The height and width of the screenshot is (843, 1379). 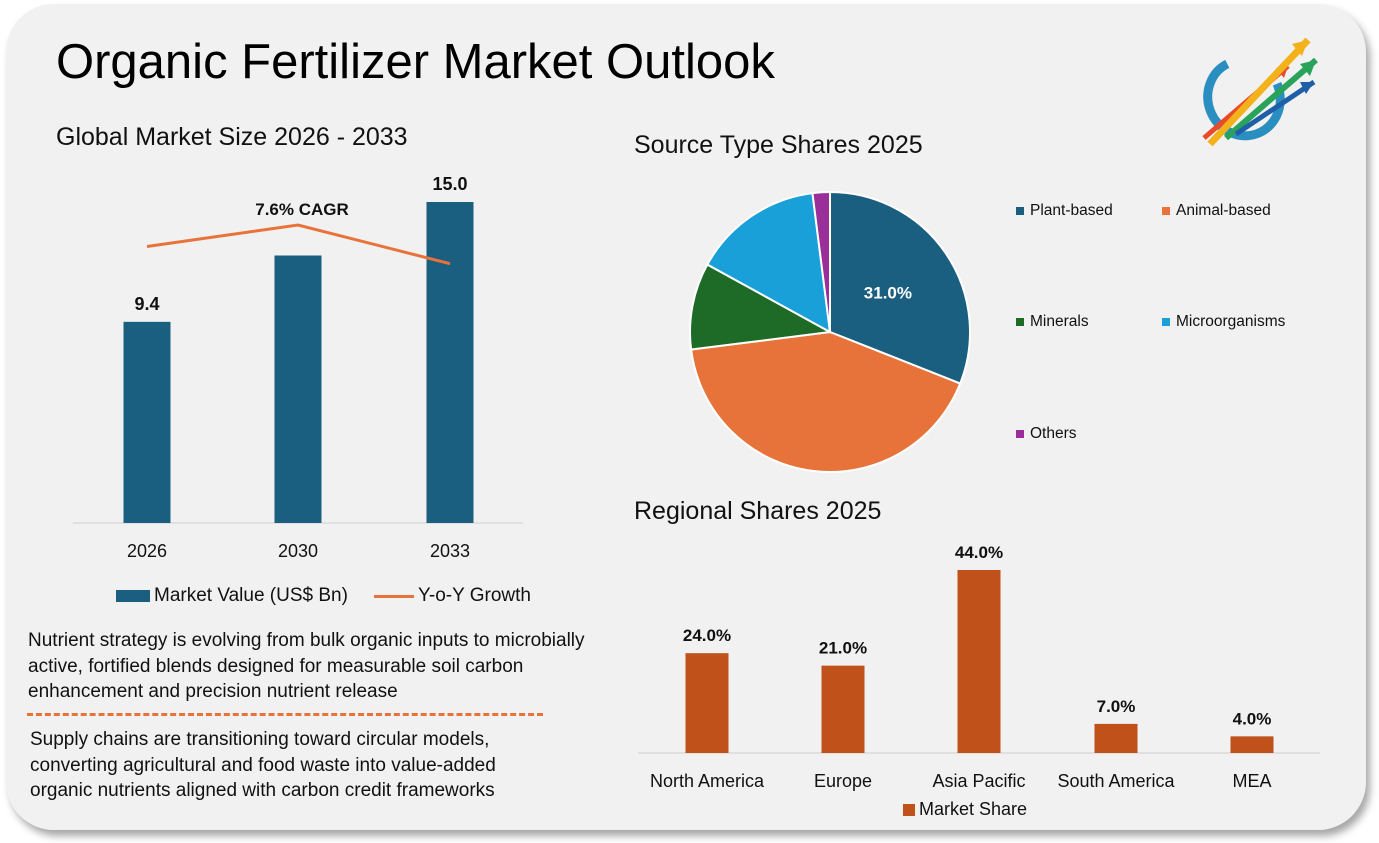 I want to click on microorganisms-legend-swatch, so click(x=1166, y=322).